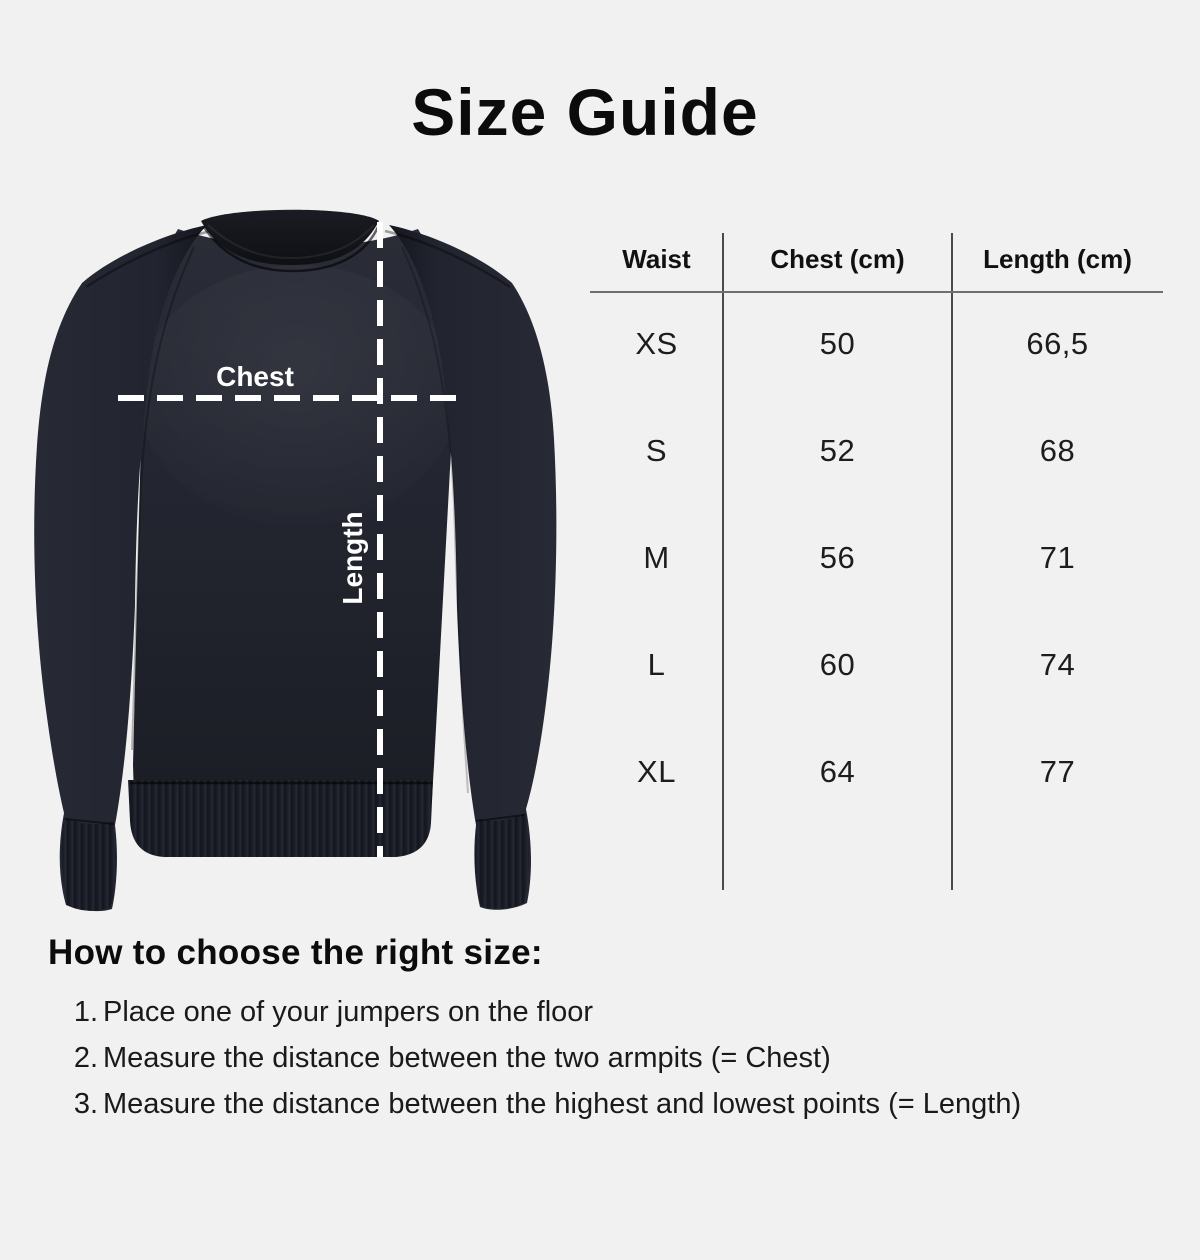 This screenshot has width=1200, height=1260. What do you see at coordinates (85, 1012) in the screenshot?
I see `step-1-number: 1.` at bounding box center [85, 1012].